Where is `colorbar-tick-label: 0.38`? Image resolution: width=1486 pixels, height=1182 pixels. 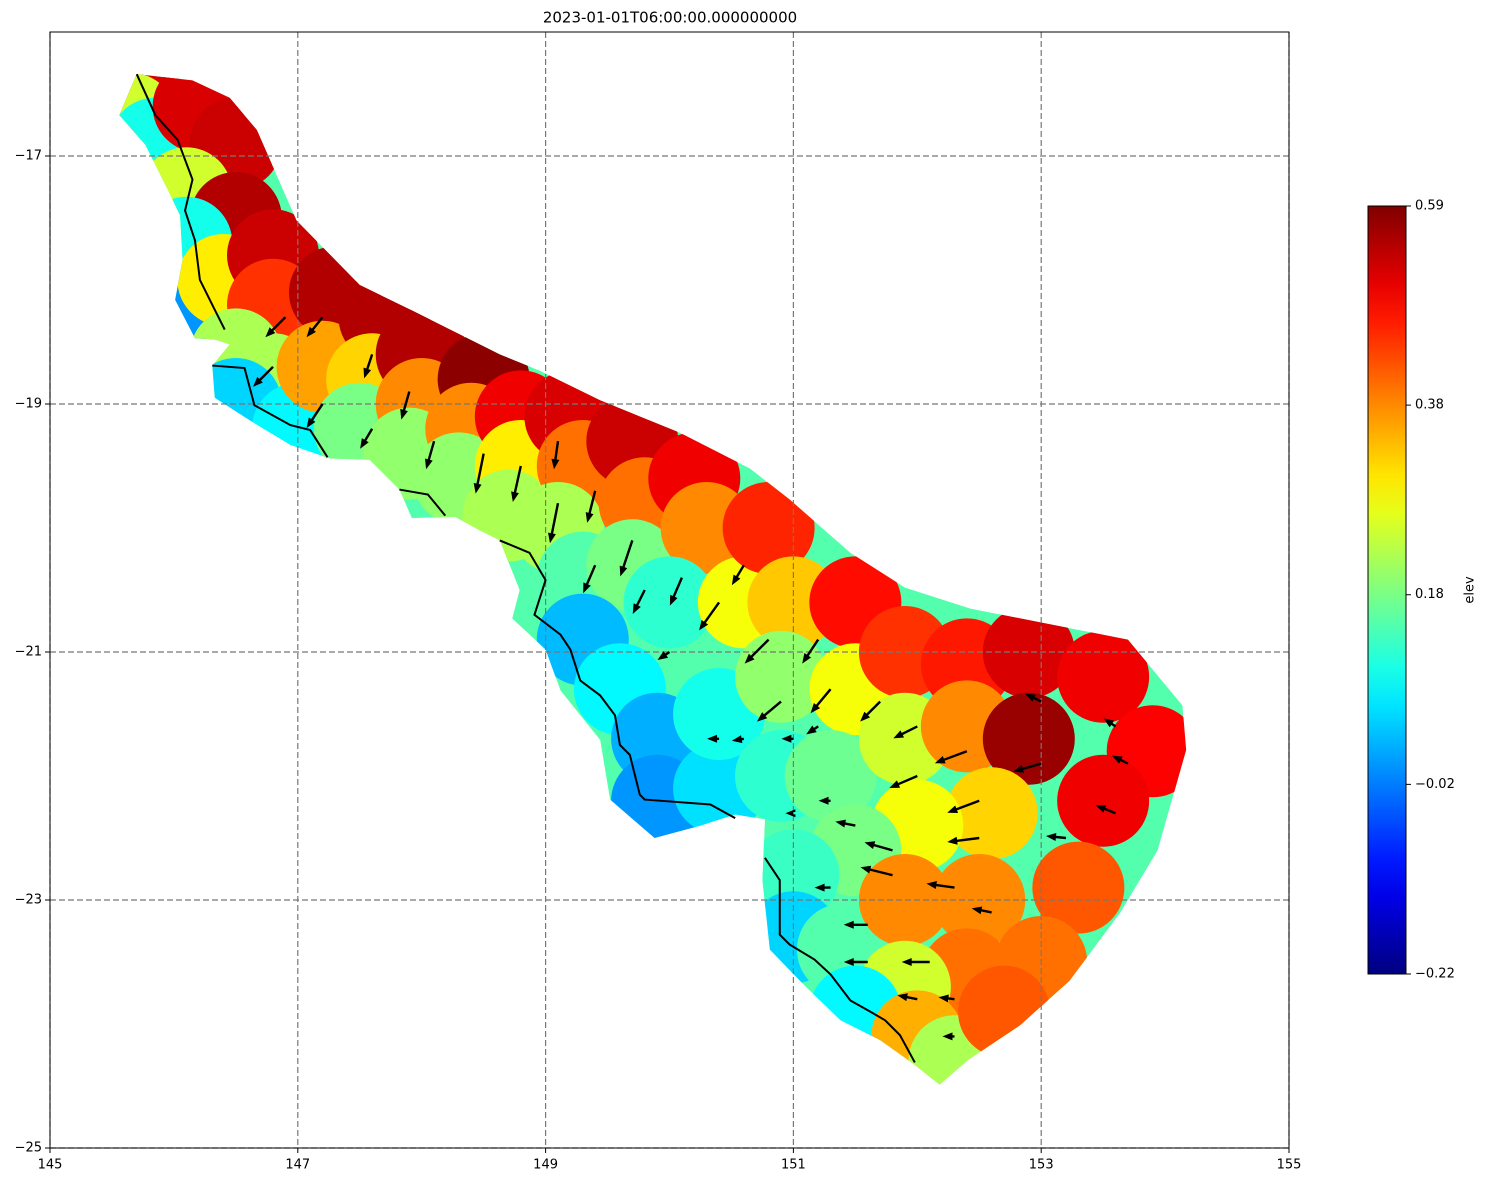
colorbar-tick-label: 0.38 is located at coordinates (1429, 405).